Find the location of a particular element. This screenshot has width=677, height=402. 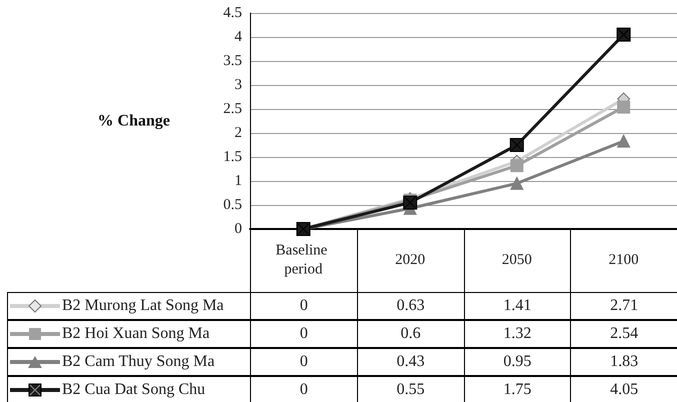

data-label: 0.43 is located at coordinates (410, 362).